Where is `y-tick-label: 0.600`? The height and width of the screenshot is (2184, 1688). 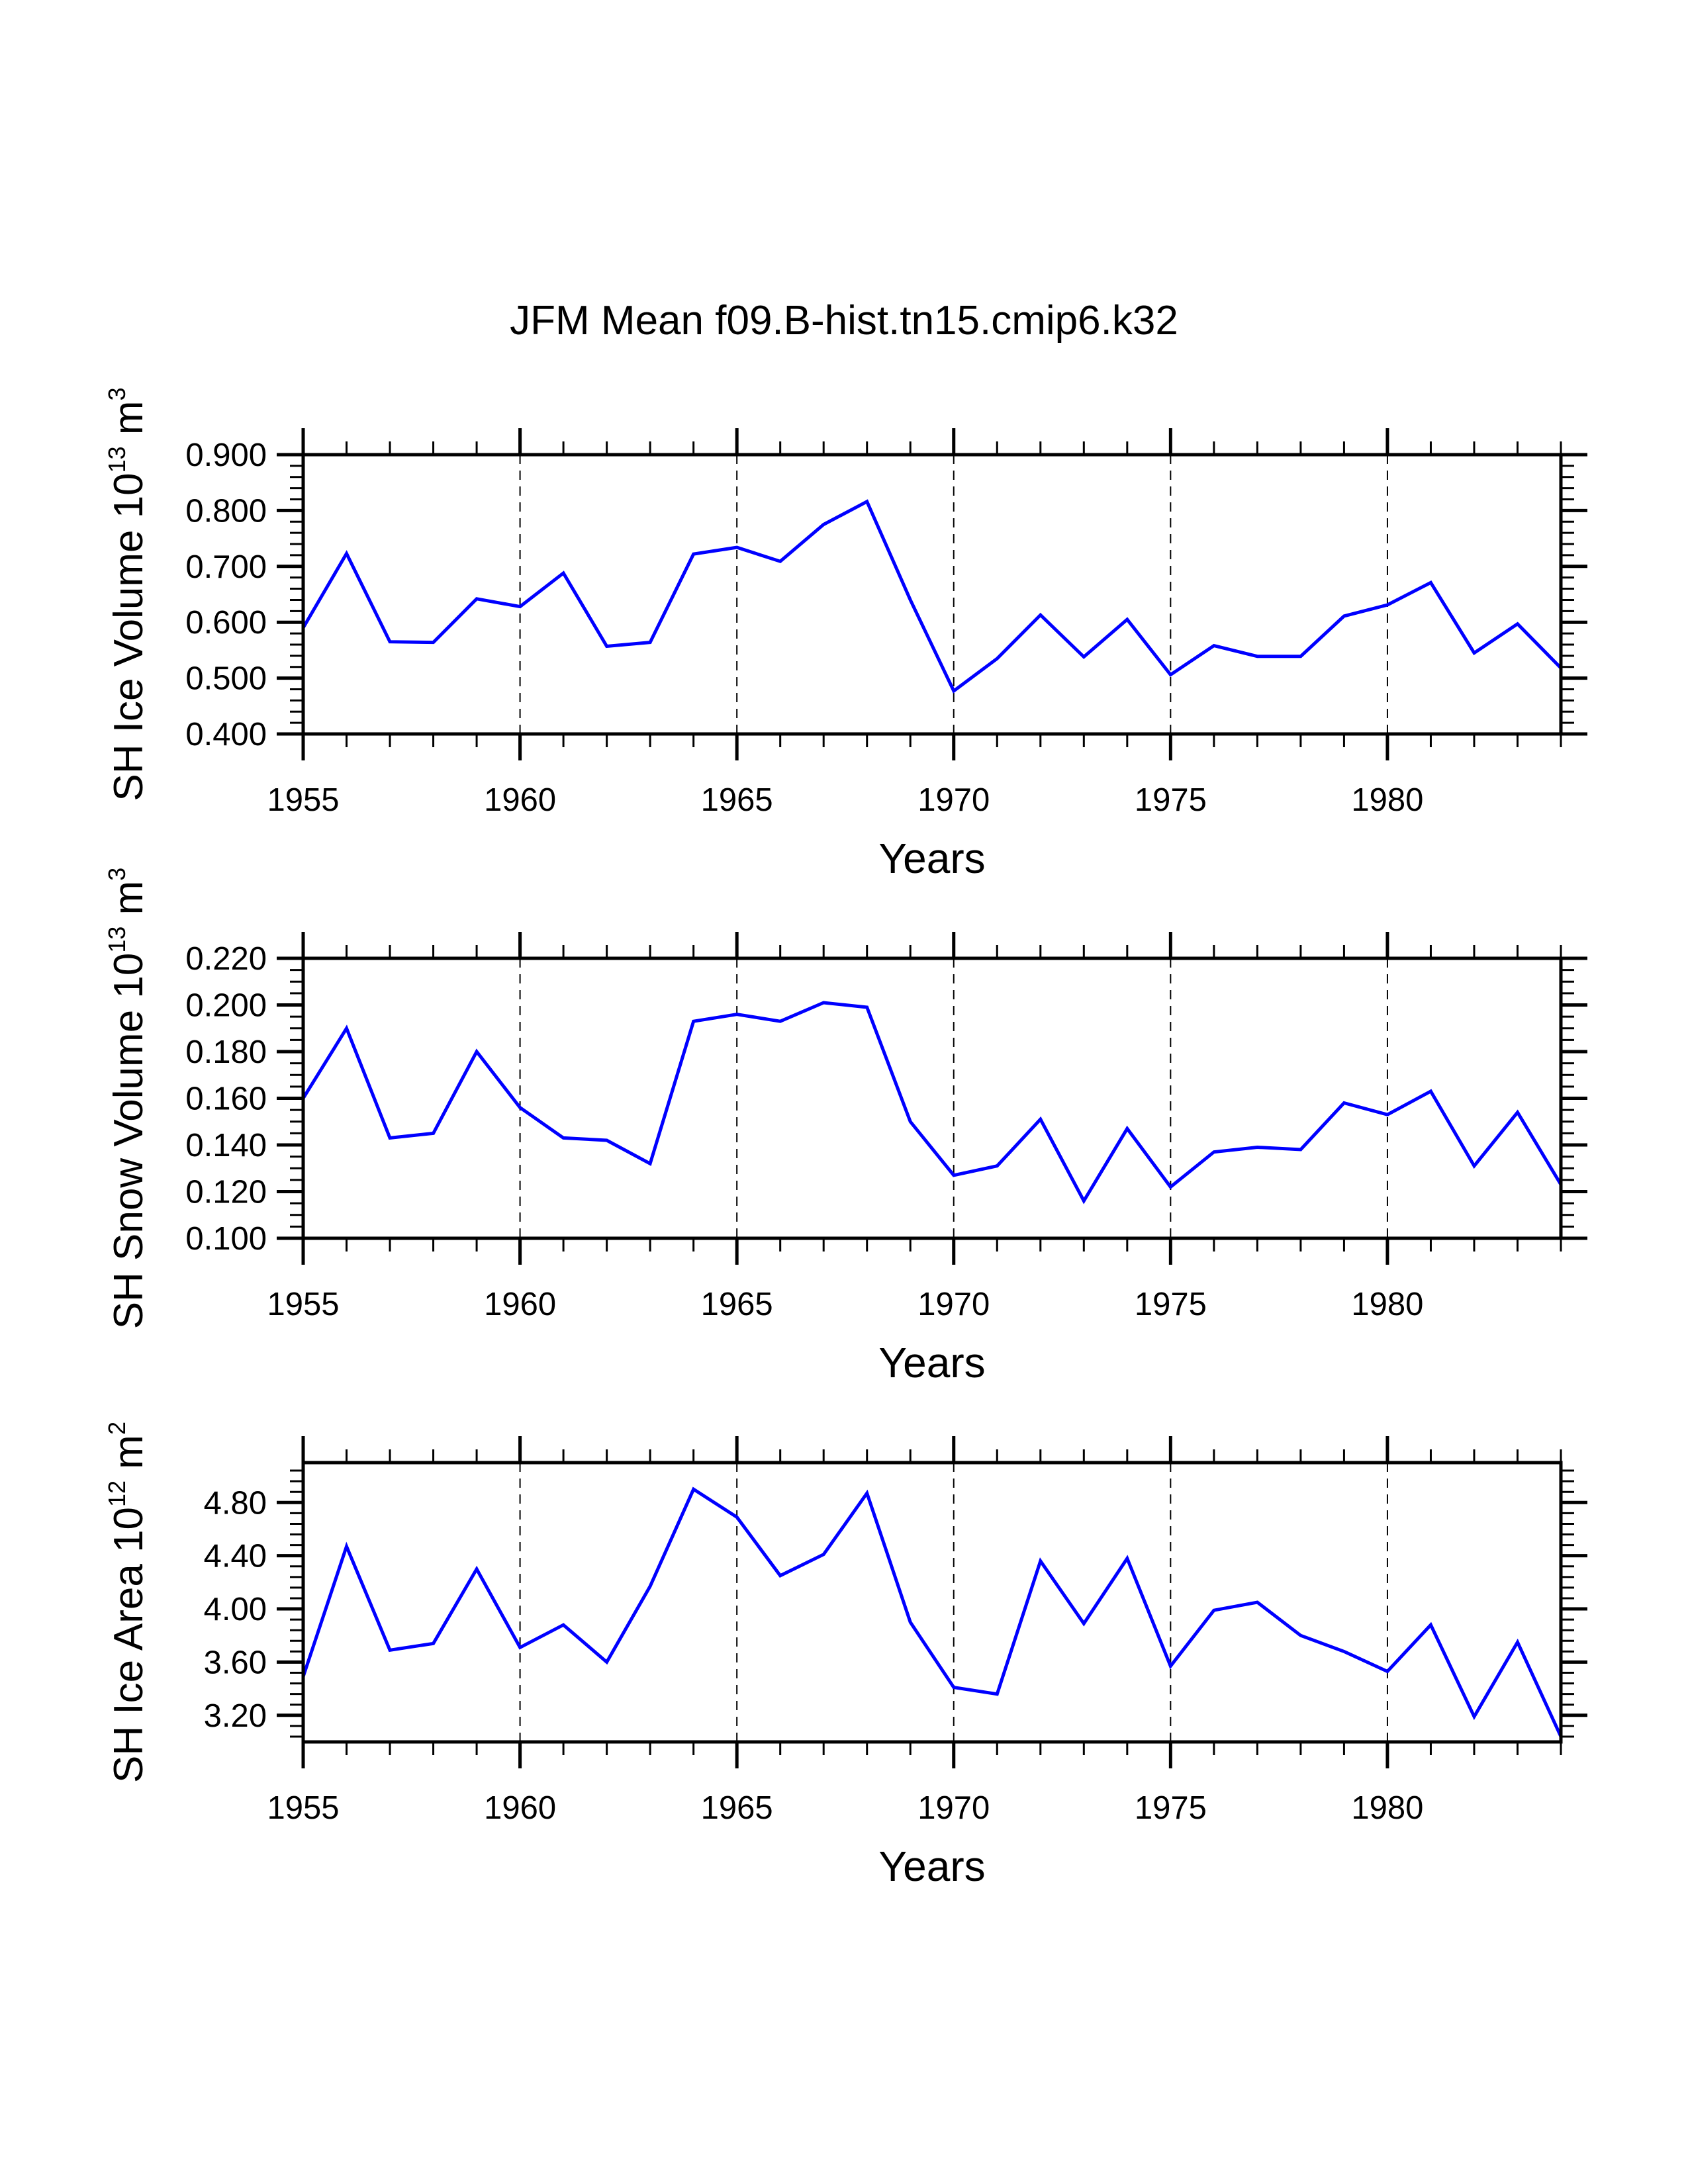 y-tick-label: 0.600 is located at coordinates (226, 623).